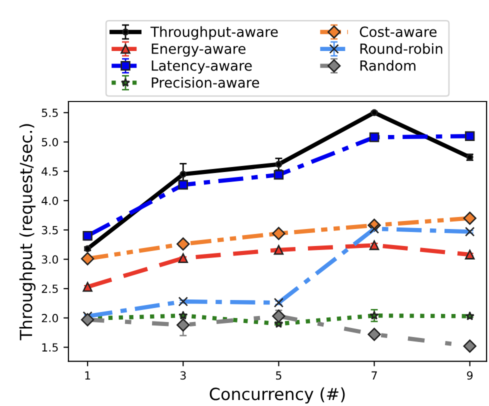  Describe the element at coordinates (50, 347) in the screenshot. I see `y-tick-label: 1.5` at that location.